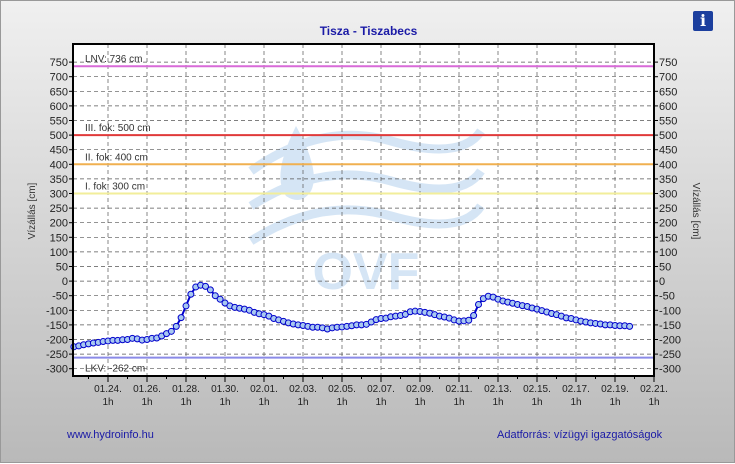  Describe the element at coordinates (420, 389) in the screenshot. I see `x-tick-label: 02.09.` at that location.